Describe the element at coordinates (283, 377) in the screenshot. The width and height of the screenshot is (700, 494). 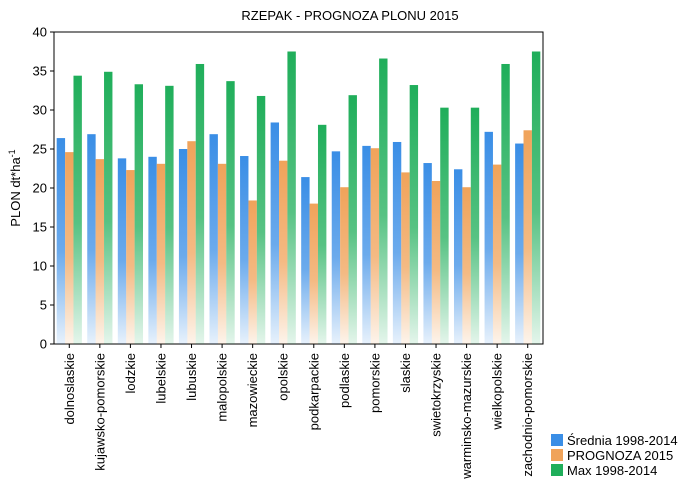
I see `x-tick-label: opolskie` at that location.